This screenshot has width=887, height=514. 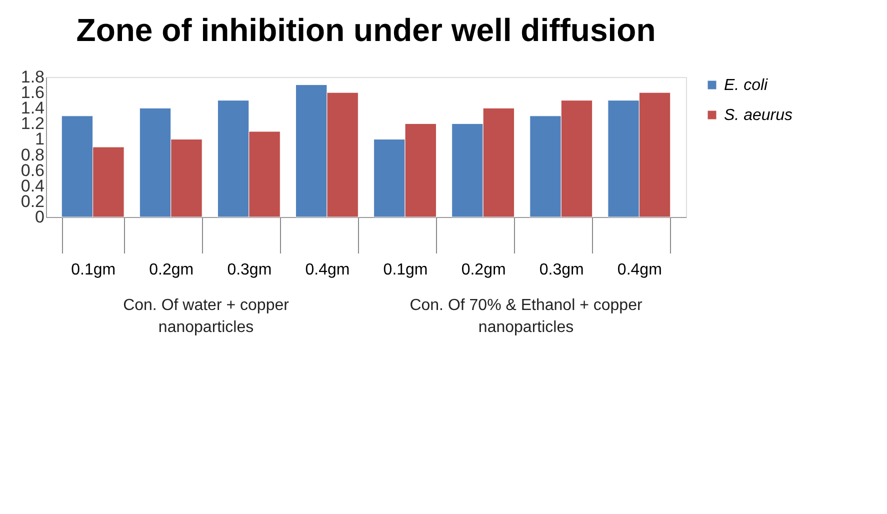 I want to click on legend-label: E. coli, so click(x=746, y=85).